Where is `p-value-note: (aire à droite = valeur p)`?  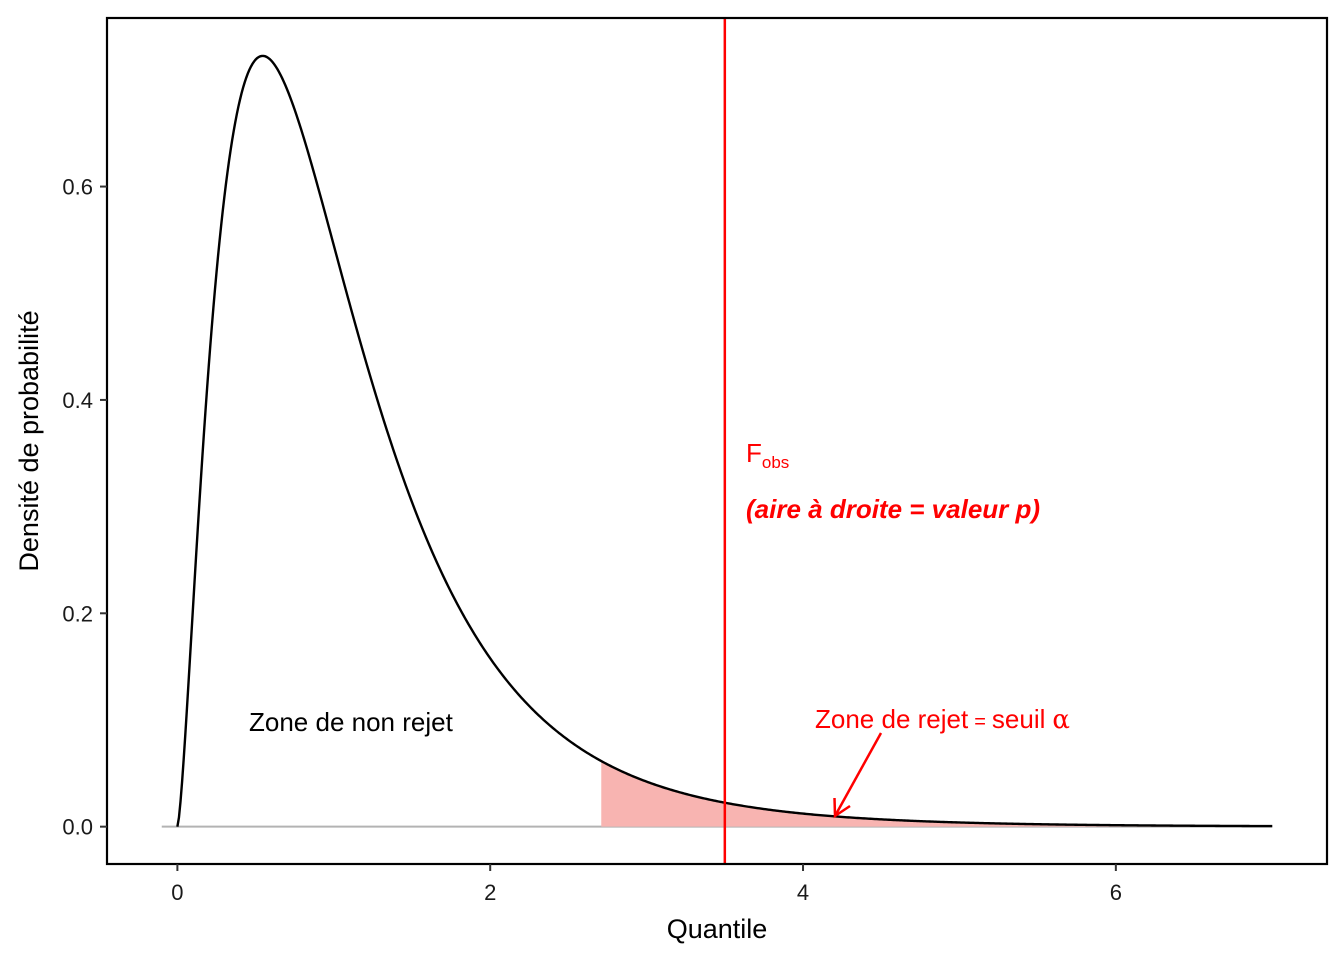 p-value-note: (aire à droite = valeur p) is located at coordinates (893, 509).